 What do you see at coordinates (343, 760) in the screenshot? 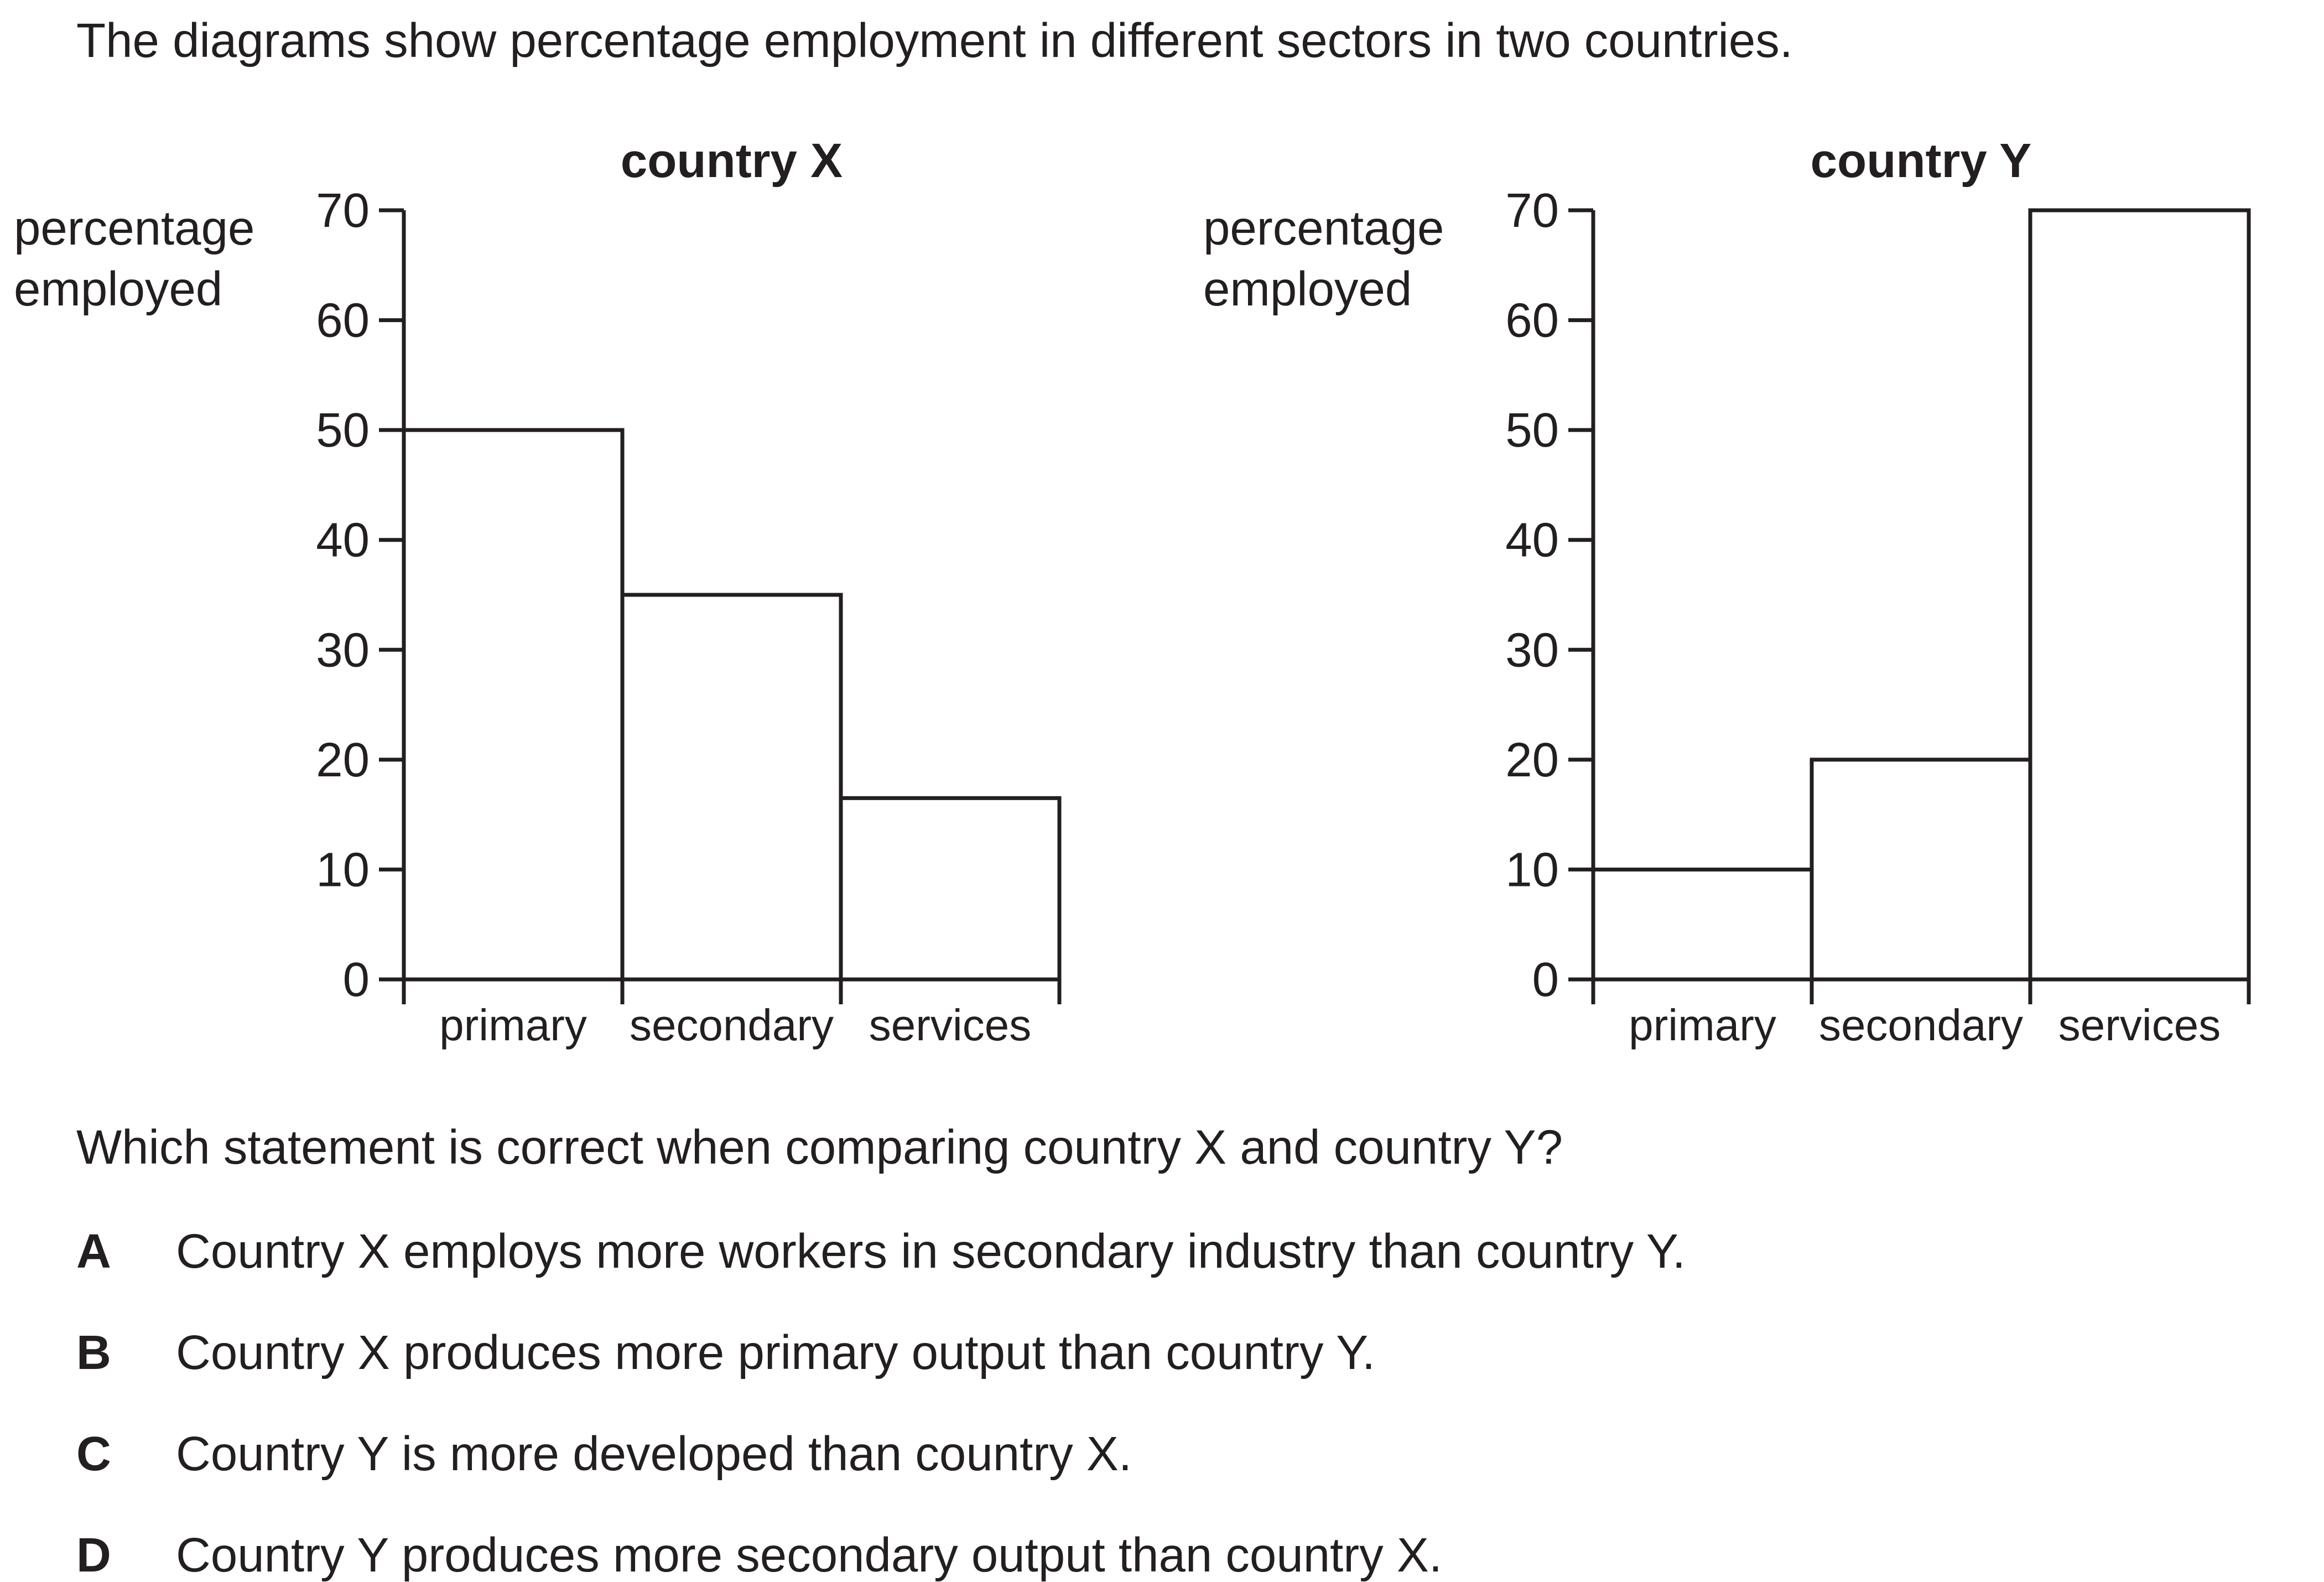
I see `chart-x-ytick-label-20: 20` at bounding box center [343, 760].